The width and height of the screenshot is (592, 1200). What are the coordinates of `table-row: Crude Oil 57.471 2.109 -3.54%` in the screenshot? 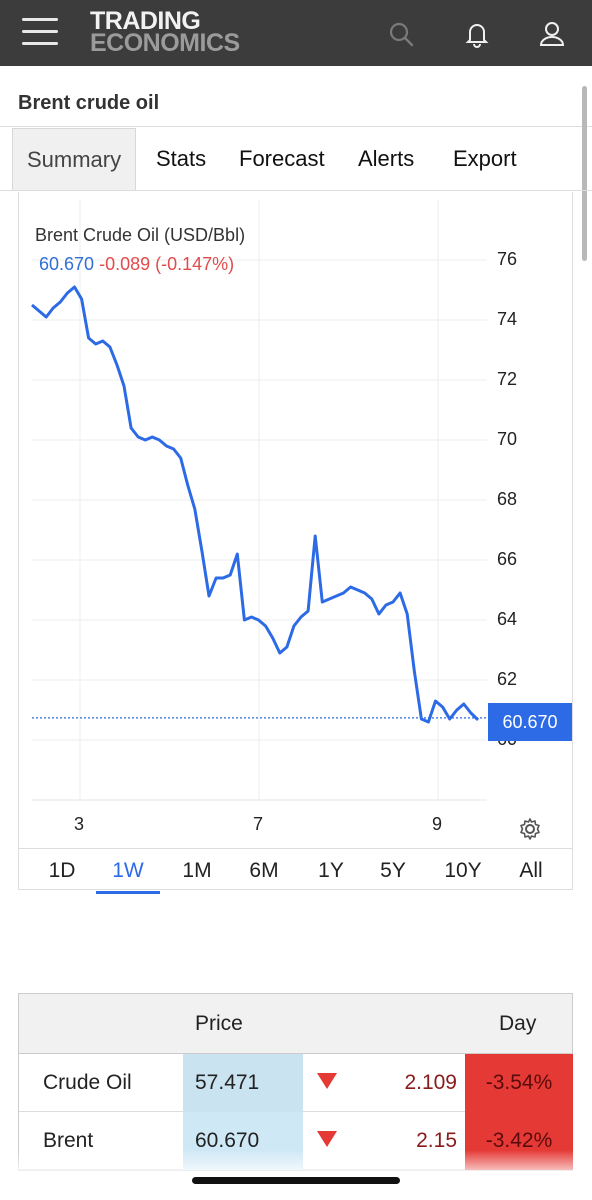 It's located at (296, 1083).